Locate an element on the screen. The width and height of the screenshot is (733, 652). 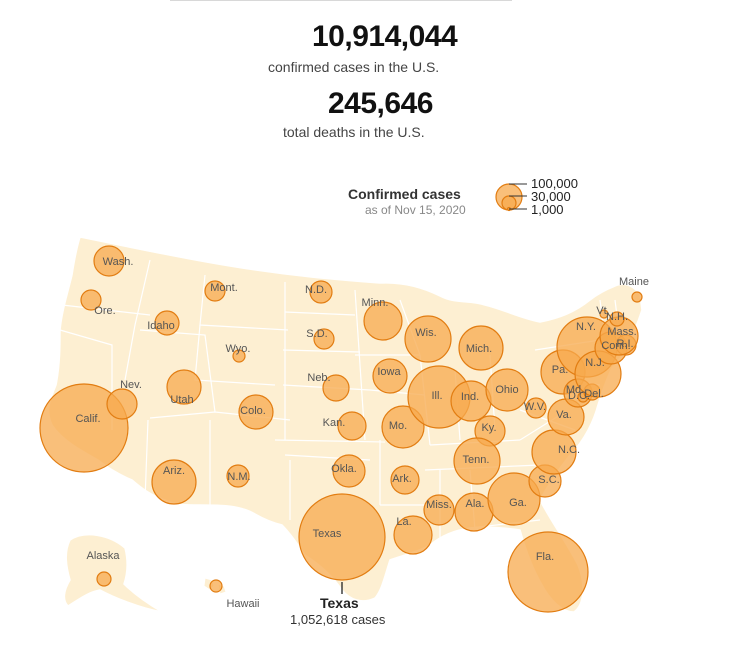
label-conn: Conn. is located at coordinates (615, 346).